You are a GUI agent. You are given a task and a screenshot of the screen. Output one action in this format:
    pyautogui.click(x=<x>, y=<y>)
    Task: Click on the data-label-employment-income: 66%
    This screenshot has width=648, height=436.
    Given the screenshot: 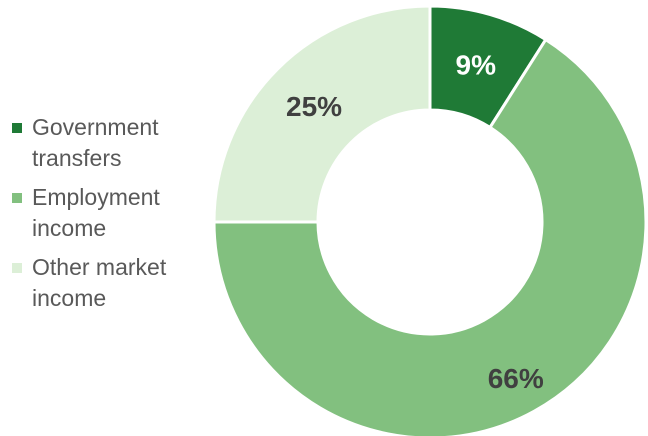 What is the action you would take?
    pyautogui.click(x=516, y=378)
    